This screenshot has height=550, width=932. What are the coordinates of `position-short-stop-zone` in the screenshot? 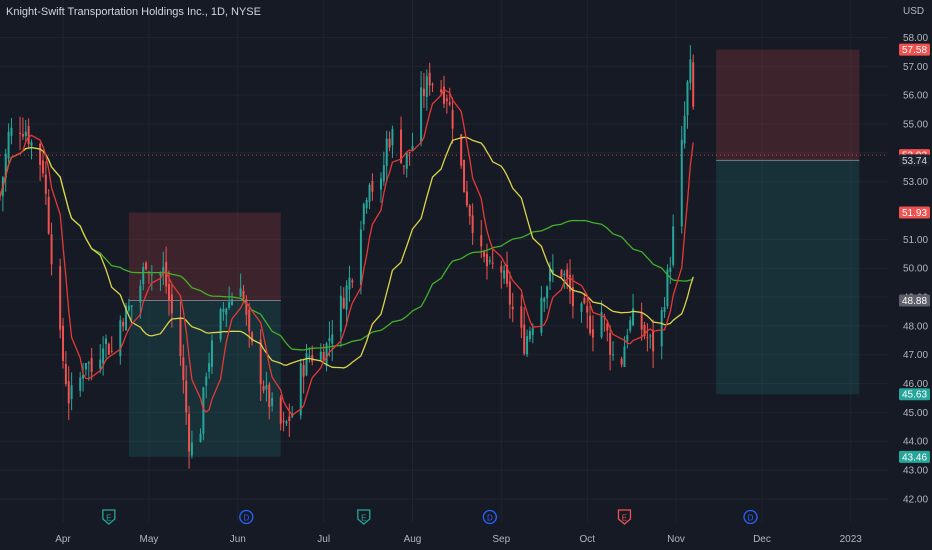 It's located at (788, 105).